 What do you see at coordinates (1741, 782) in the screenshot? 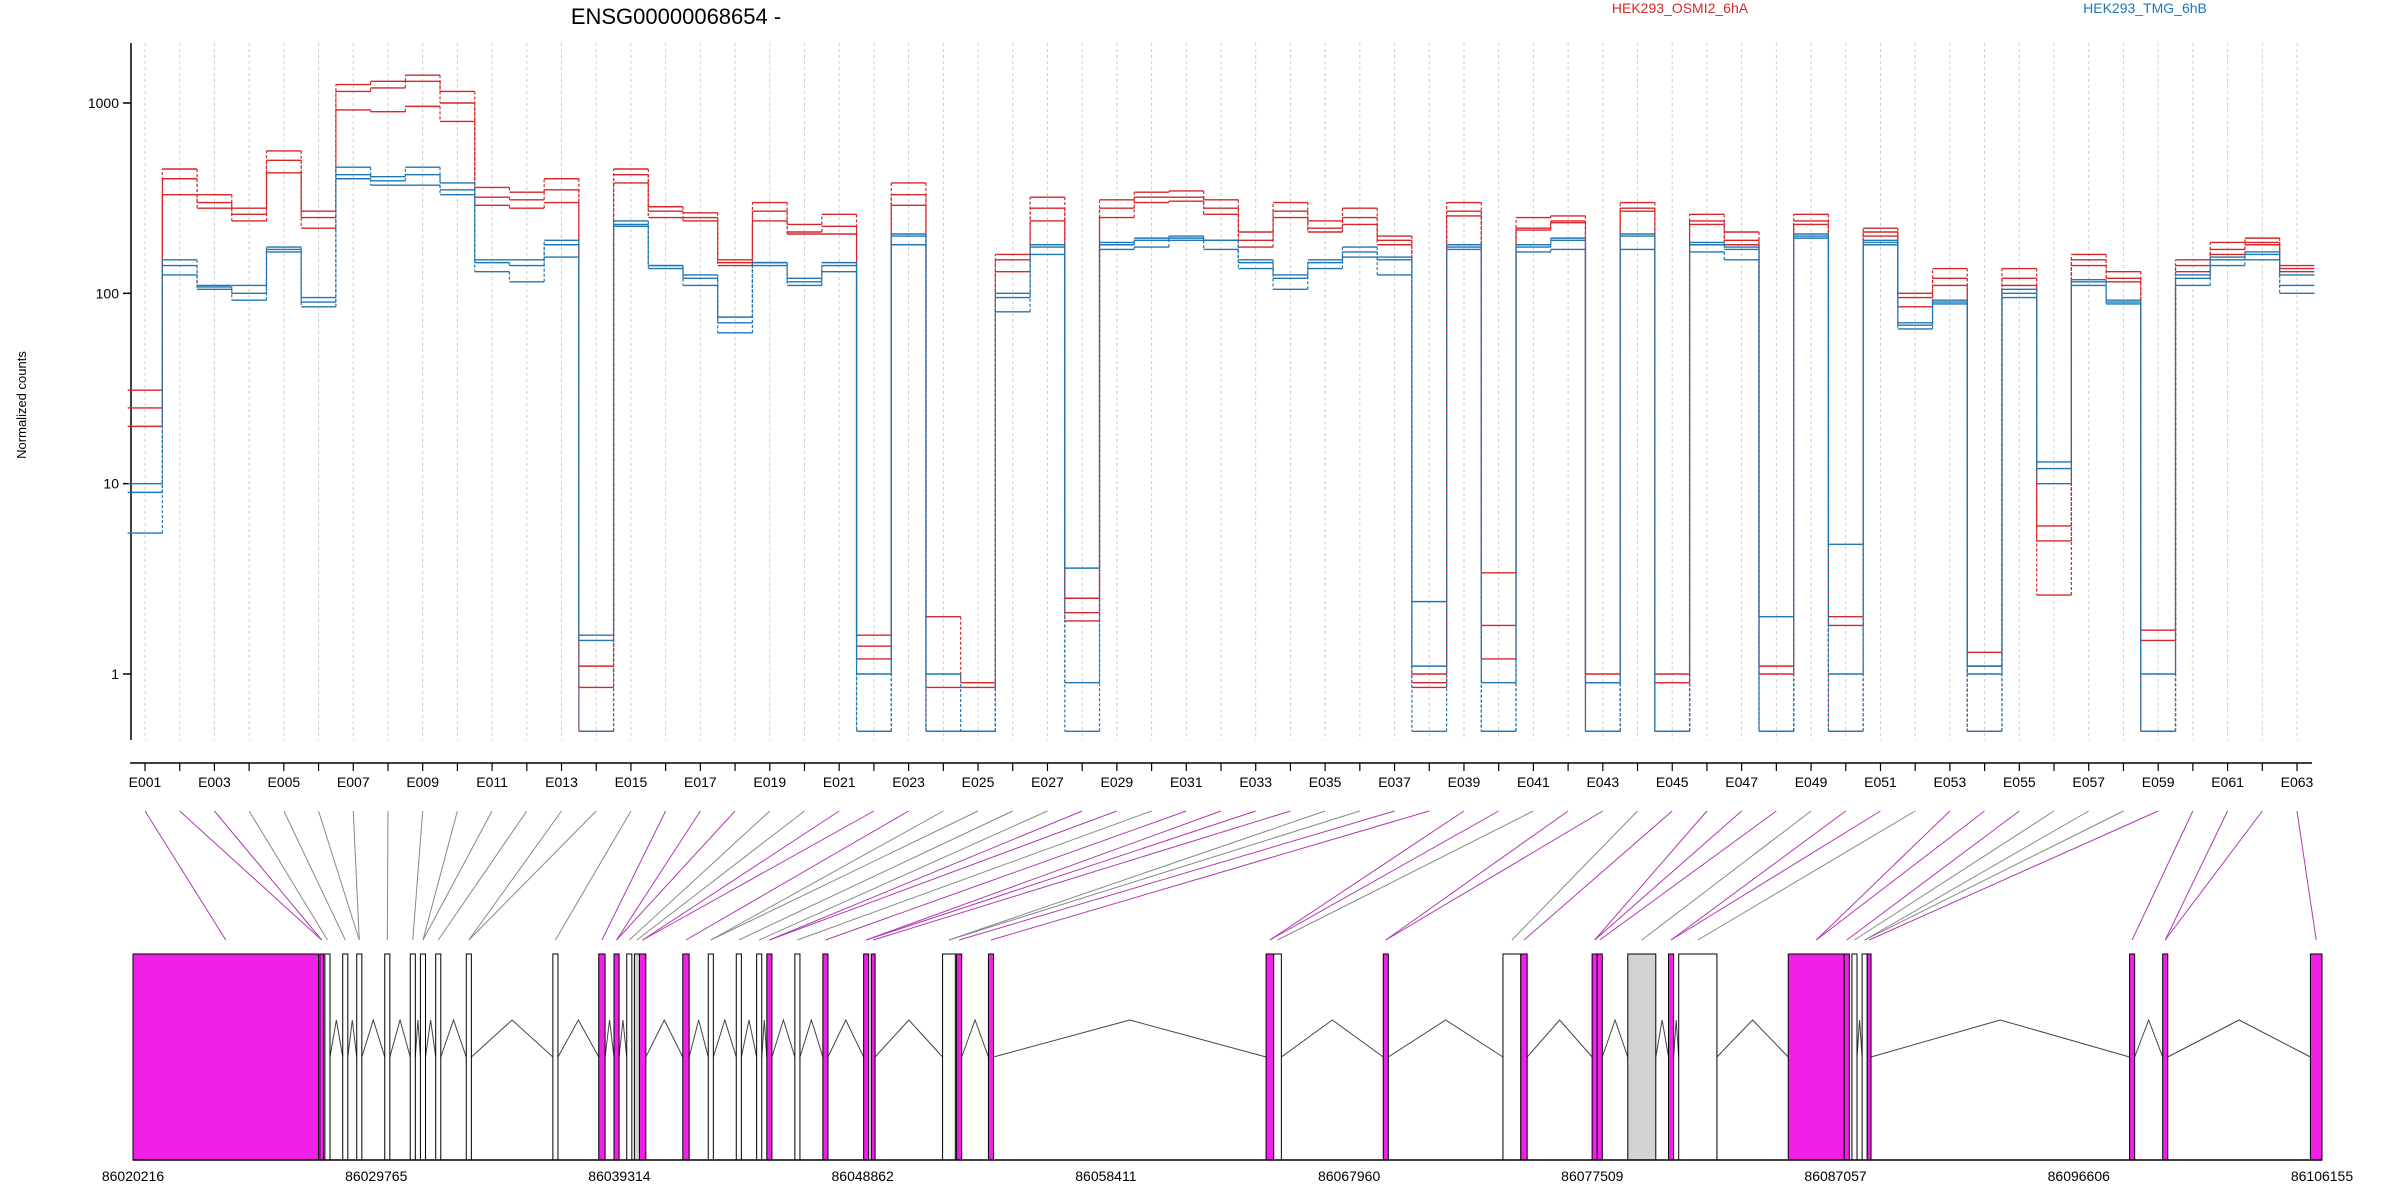
I see `x-tick-label: E047` at bounding box center [1741, 782].